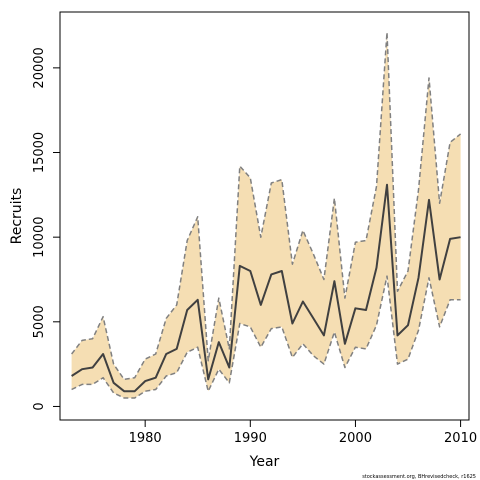  What do you see at coordinates (39, 321) in the screenshot?
I see `y-tick-label: 5000` at bounding box center [39, 321].